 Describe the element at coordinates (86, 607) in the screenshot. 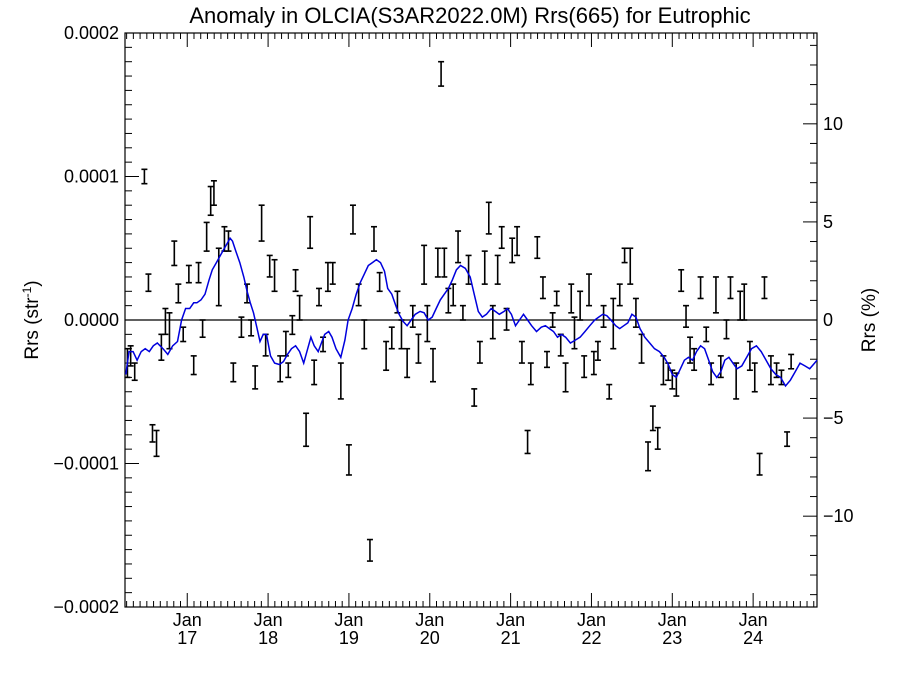

I see `y-left-tick-label: −0.0002` at that location.